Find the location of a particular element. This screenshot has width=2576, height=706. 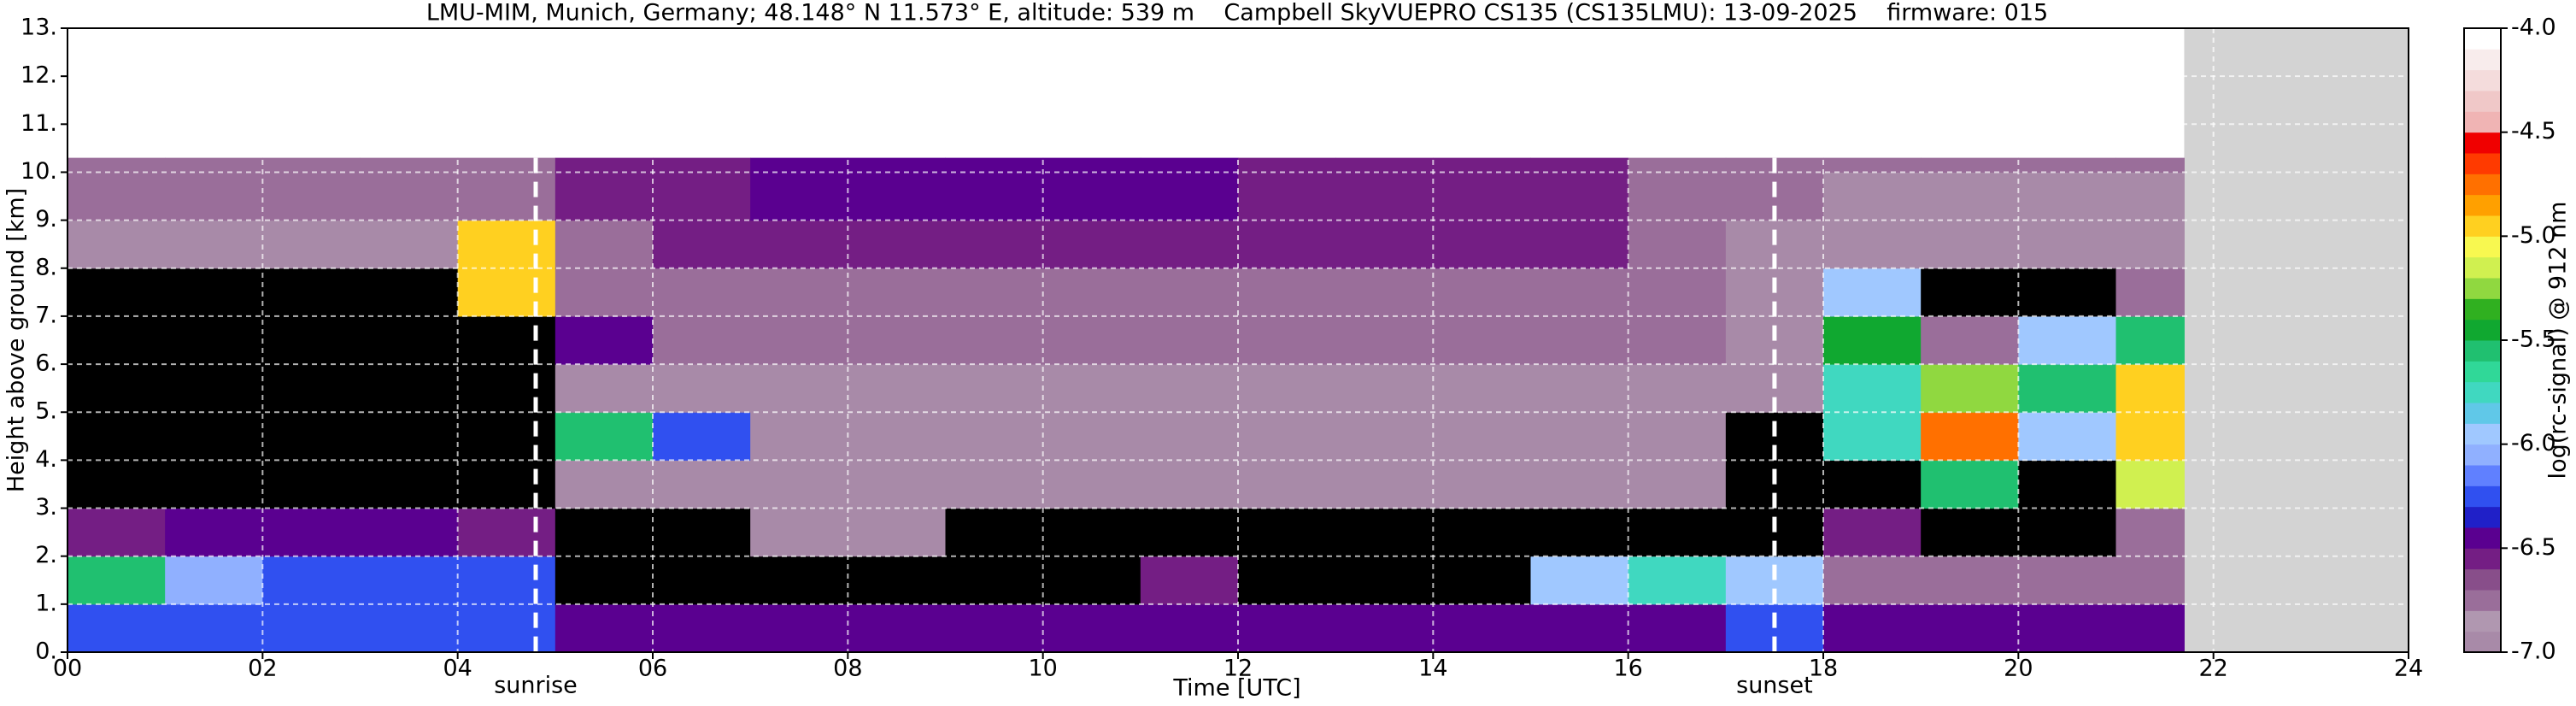

colorbar-tick-label: -6.5 is located at coordinates (2533, 547).